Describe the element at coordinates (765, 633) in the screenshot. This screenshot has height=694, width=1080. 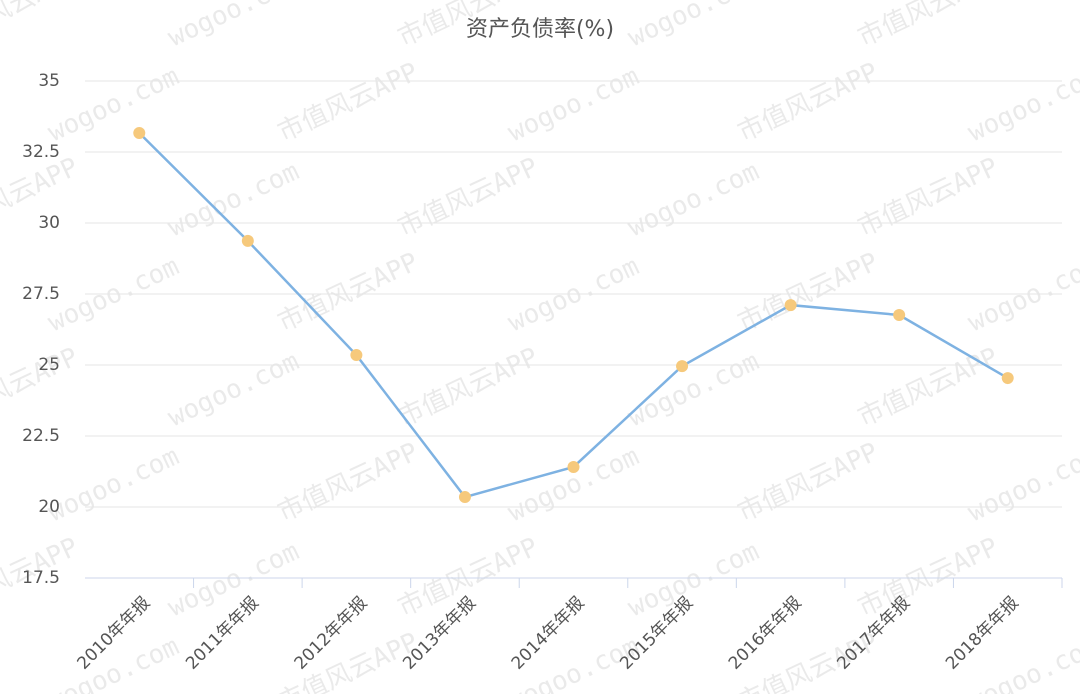
I see `x-tick-label: 2016年年报` at that location.